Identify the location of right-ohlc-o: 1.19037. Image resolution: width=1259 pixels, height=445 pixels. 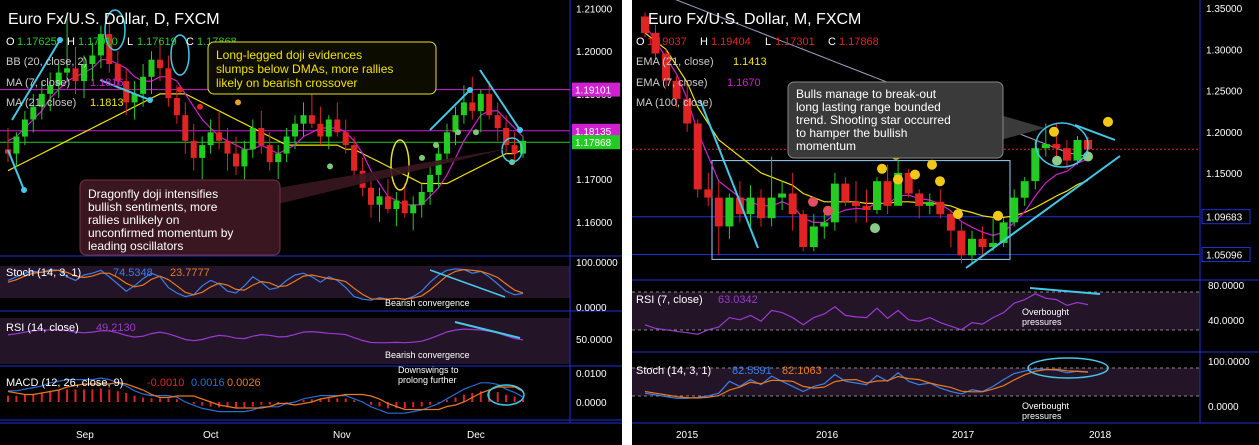
(667, 42).